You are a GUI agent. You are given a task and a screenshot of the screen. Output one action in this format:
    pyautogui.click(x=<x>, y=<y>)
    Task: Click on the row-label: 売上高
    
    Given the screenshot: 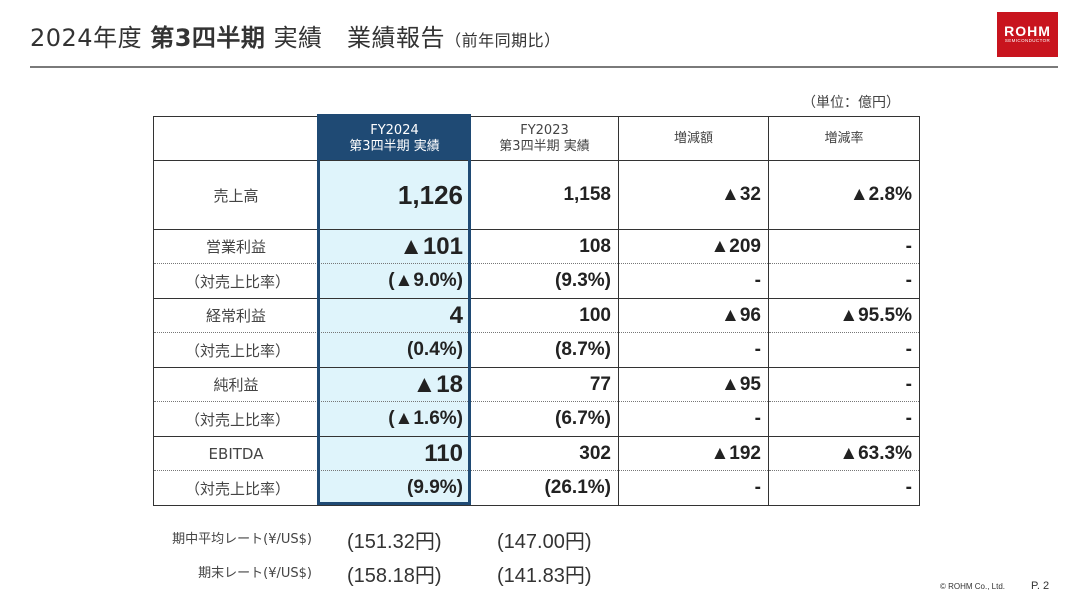 What is the action you would take?
    pyautogui.click(x=236, y=195)
    